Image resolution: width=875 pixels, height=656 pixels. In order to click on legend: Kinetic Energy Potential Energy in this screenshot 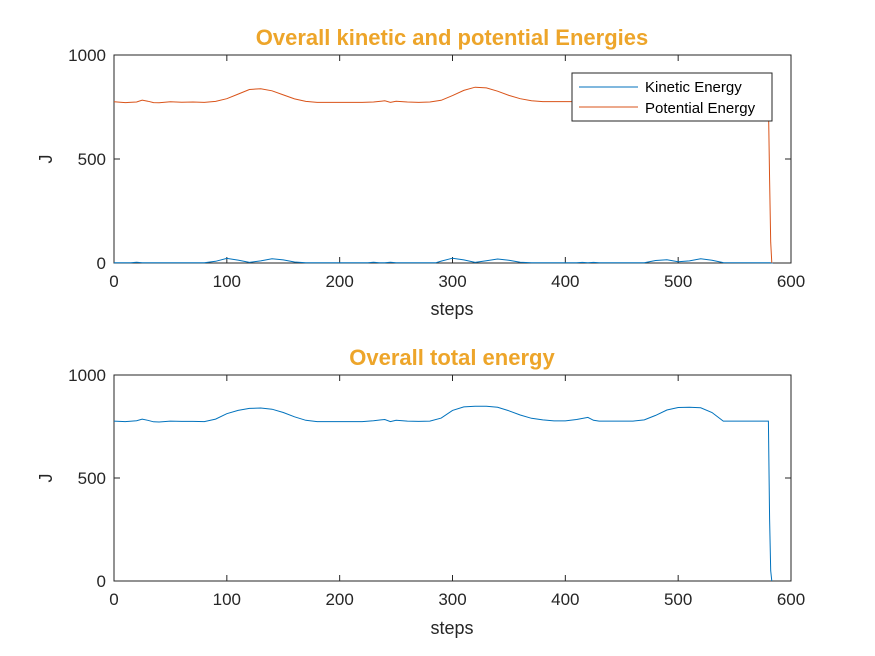, I will do `click(672, 97)`.